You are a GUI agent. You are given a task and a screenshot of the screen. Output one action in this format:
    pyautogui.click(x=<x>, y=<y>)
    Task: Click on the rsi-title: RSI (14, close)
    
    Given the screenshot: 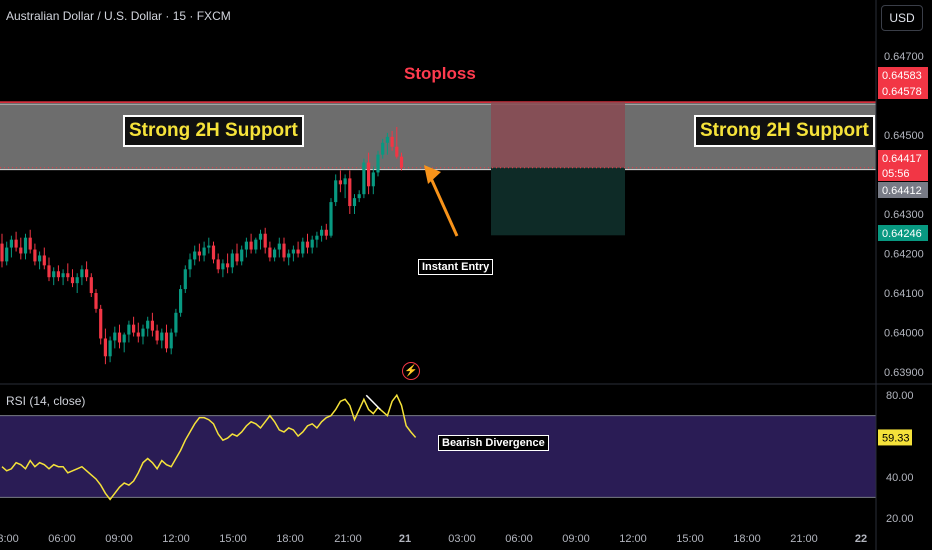 What is the action you would take?
    pyautogui.click(x=46, y=401)
    